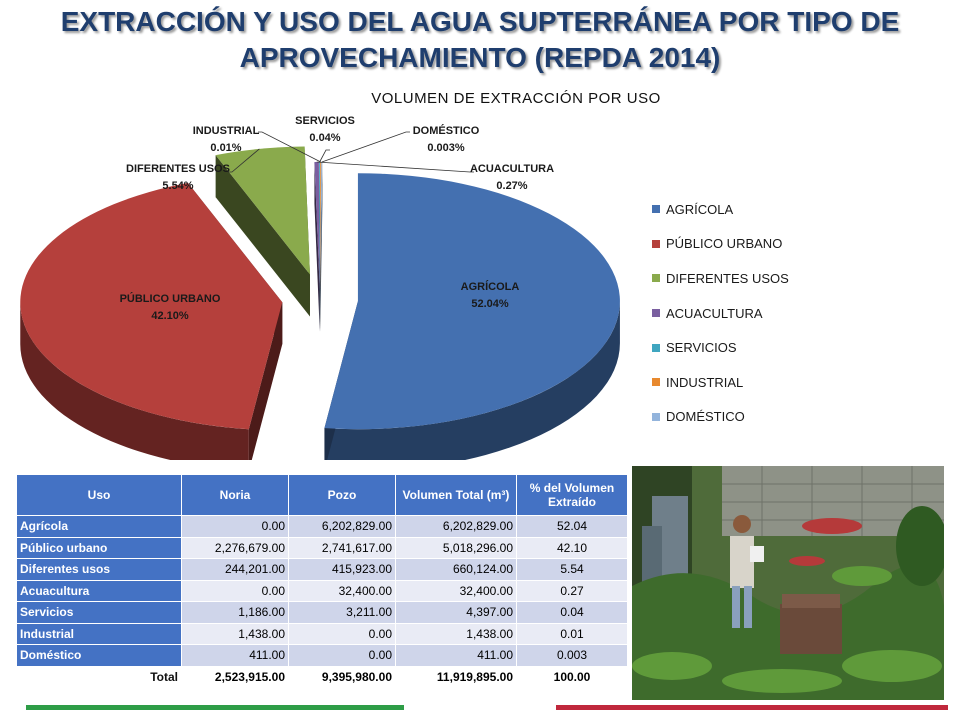 Image resolution: width=960 pixels, height=720 pixels. What do you see at coordinates (289, 147) in the screenshot?
I see `leader-line-industrial` at bounding box center [289, 147].